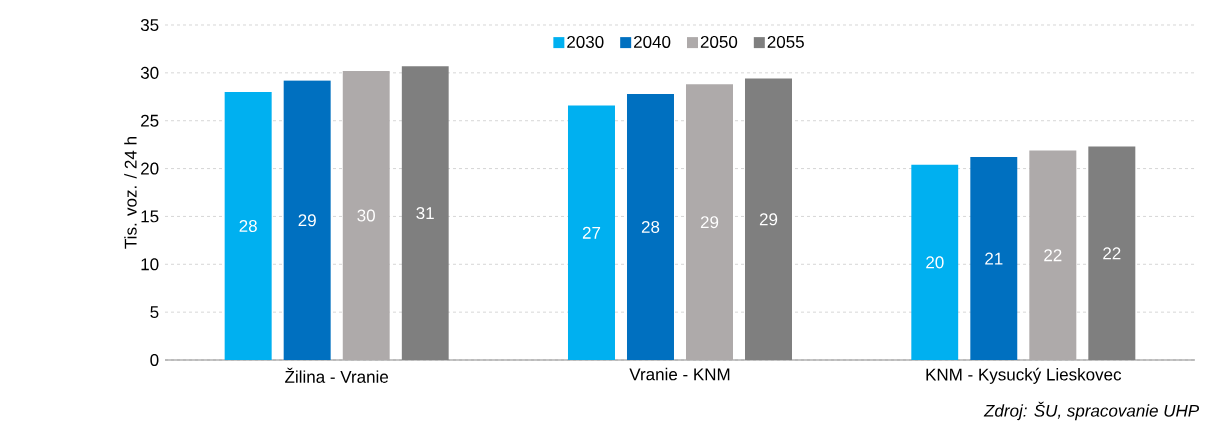 The image size is (1214, 428). What do you see at coordinates (679, 374) in the screenshot?
I see `x-tick-label: Vranie - KNM` at bounding box center [679, 374].